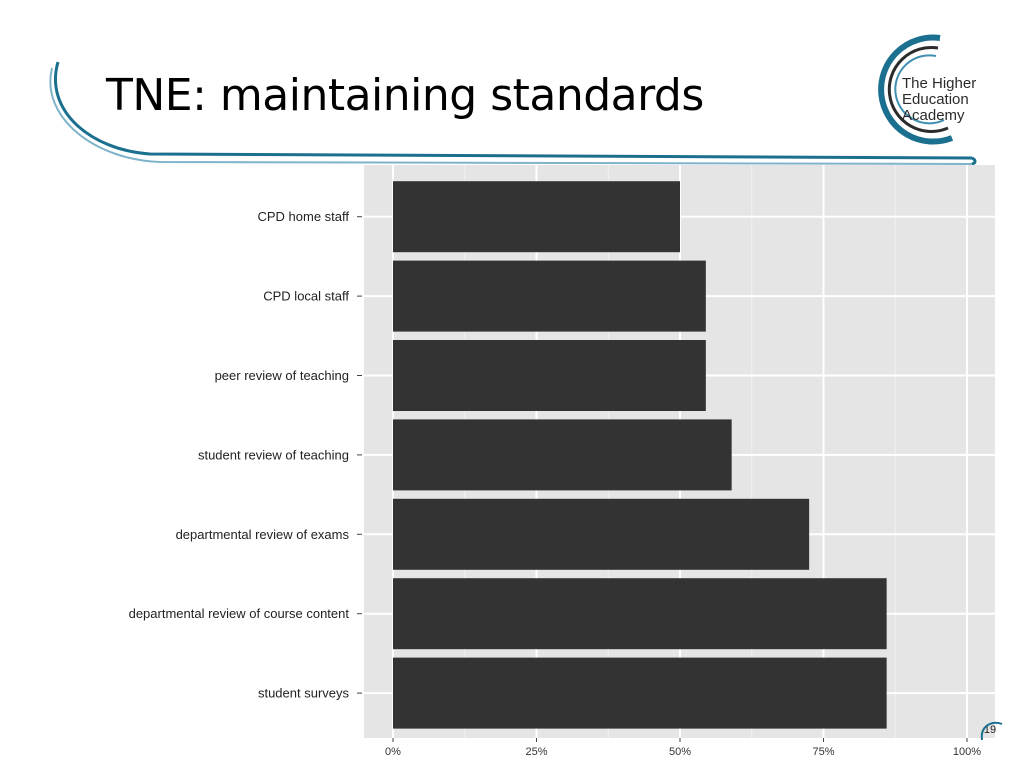 The image size is (1024, 768). What do you see at coordinates (303, 216) in the screenshot?
I see `category-label: CPD home staff` at bounding box center [303, 216].